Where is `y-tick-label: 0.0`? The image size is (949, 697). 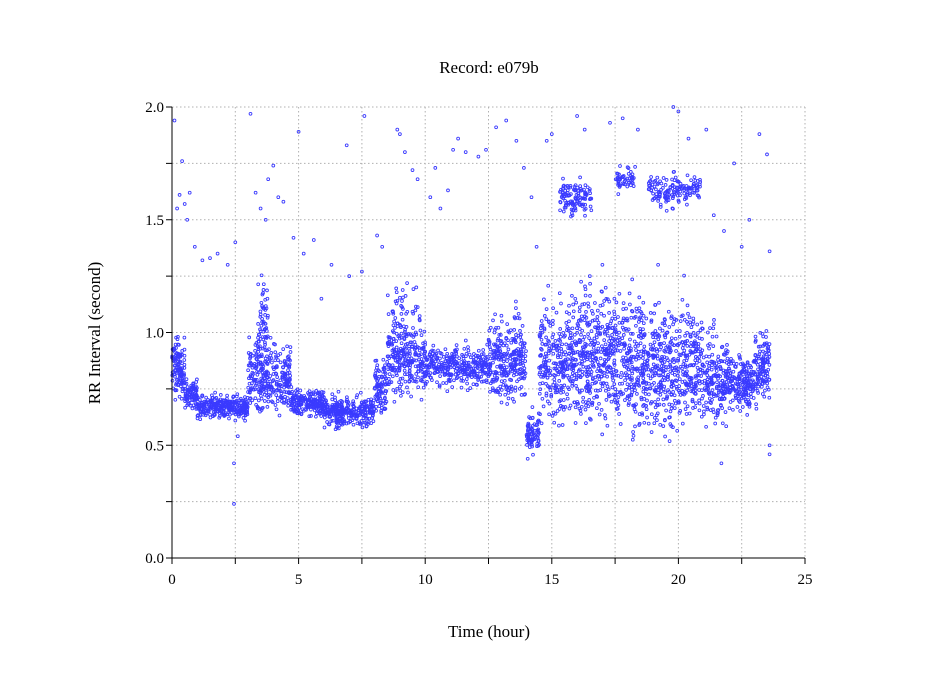
y-tick-label: 0.0 is located at coordinates (154, 559).